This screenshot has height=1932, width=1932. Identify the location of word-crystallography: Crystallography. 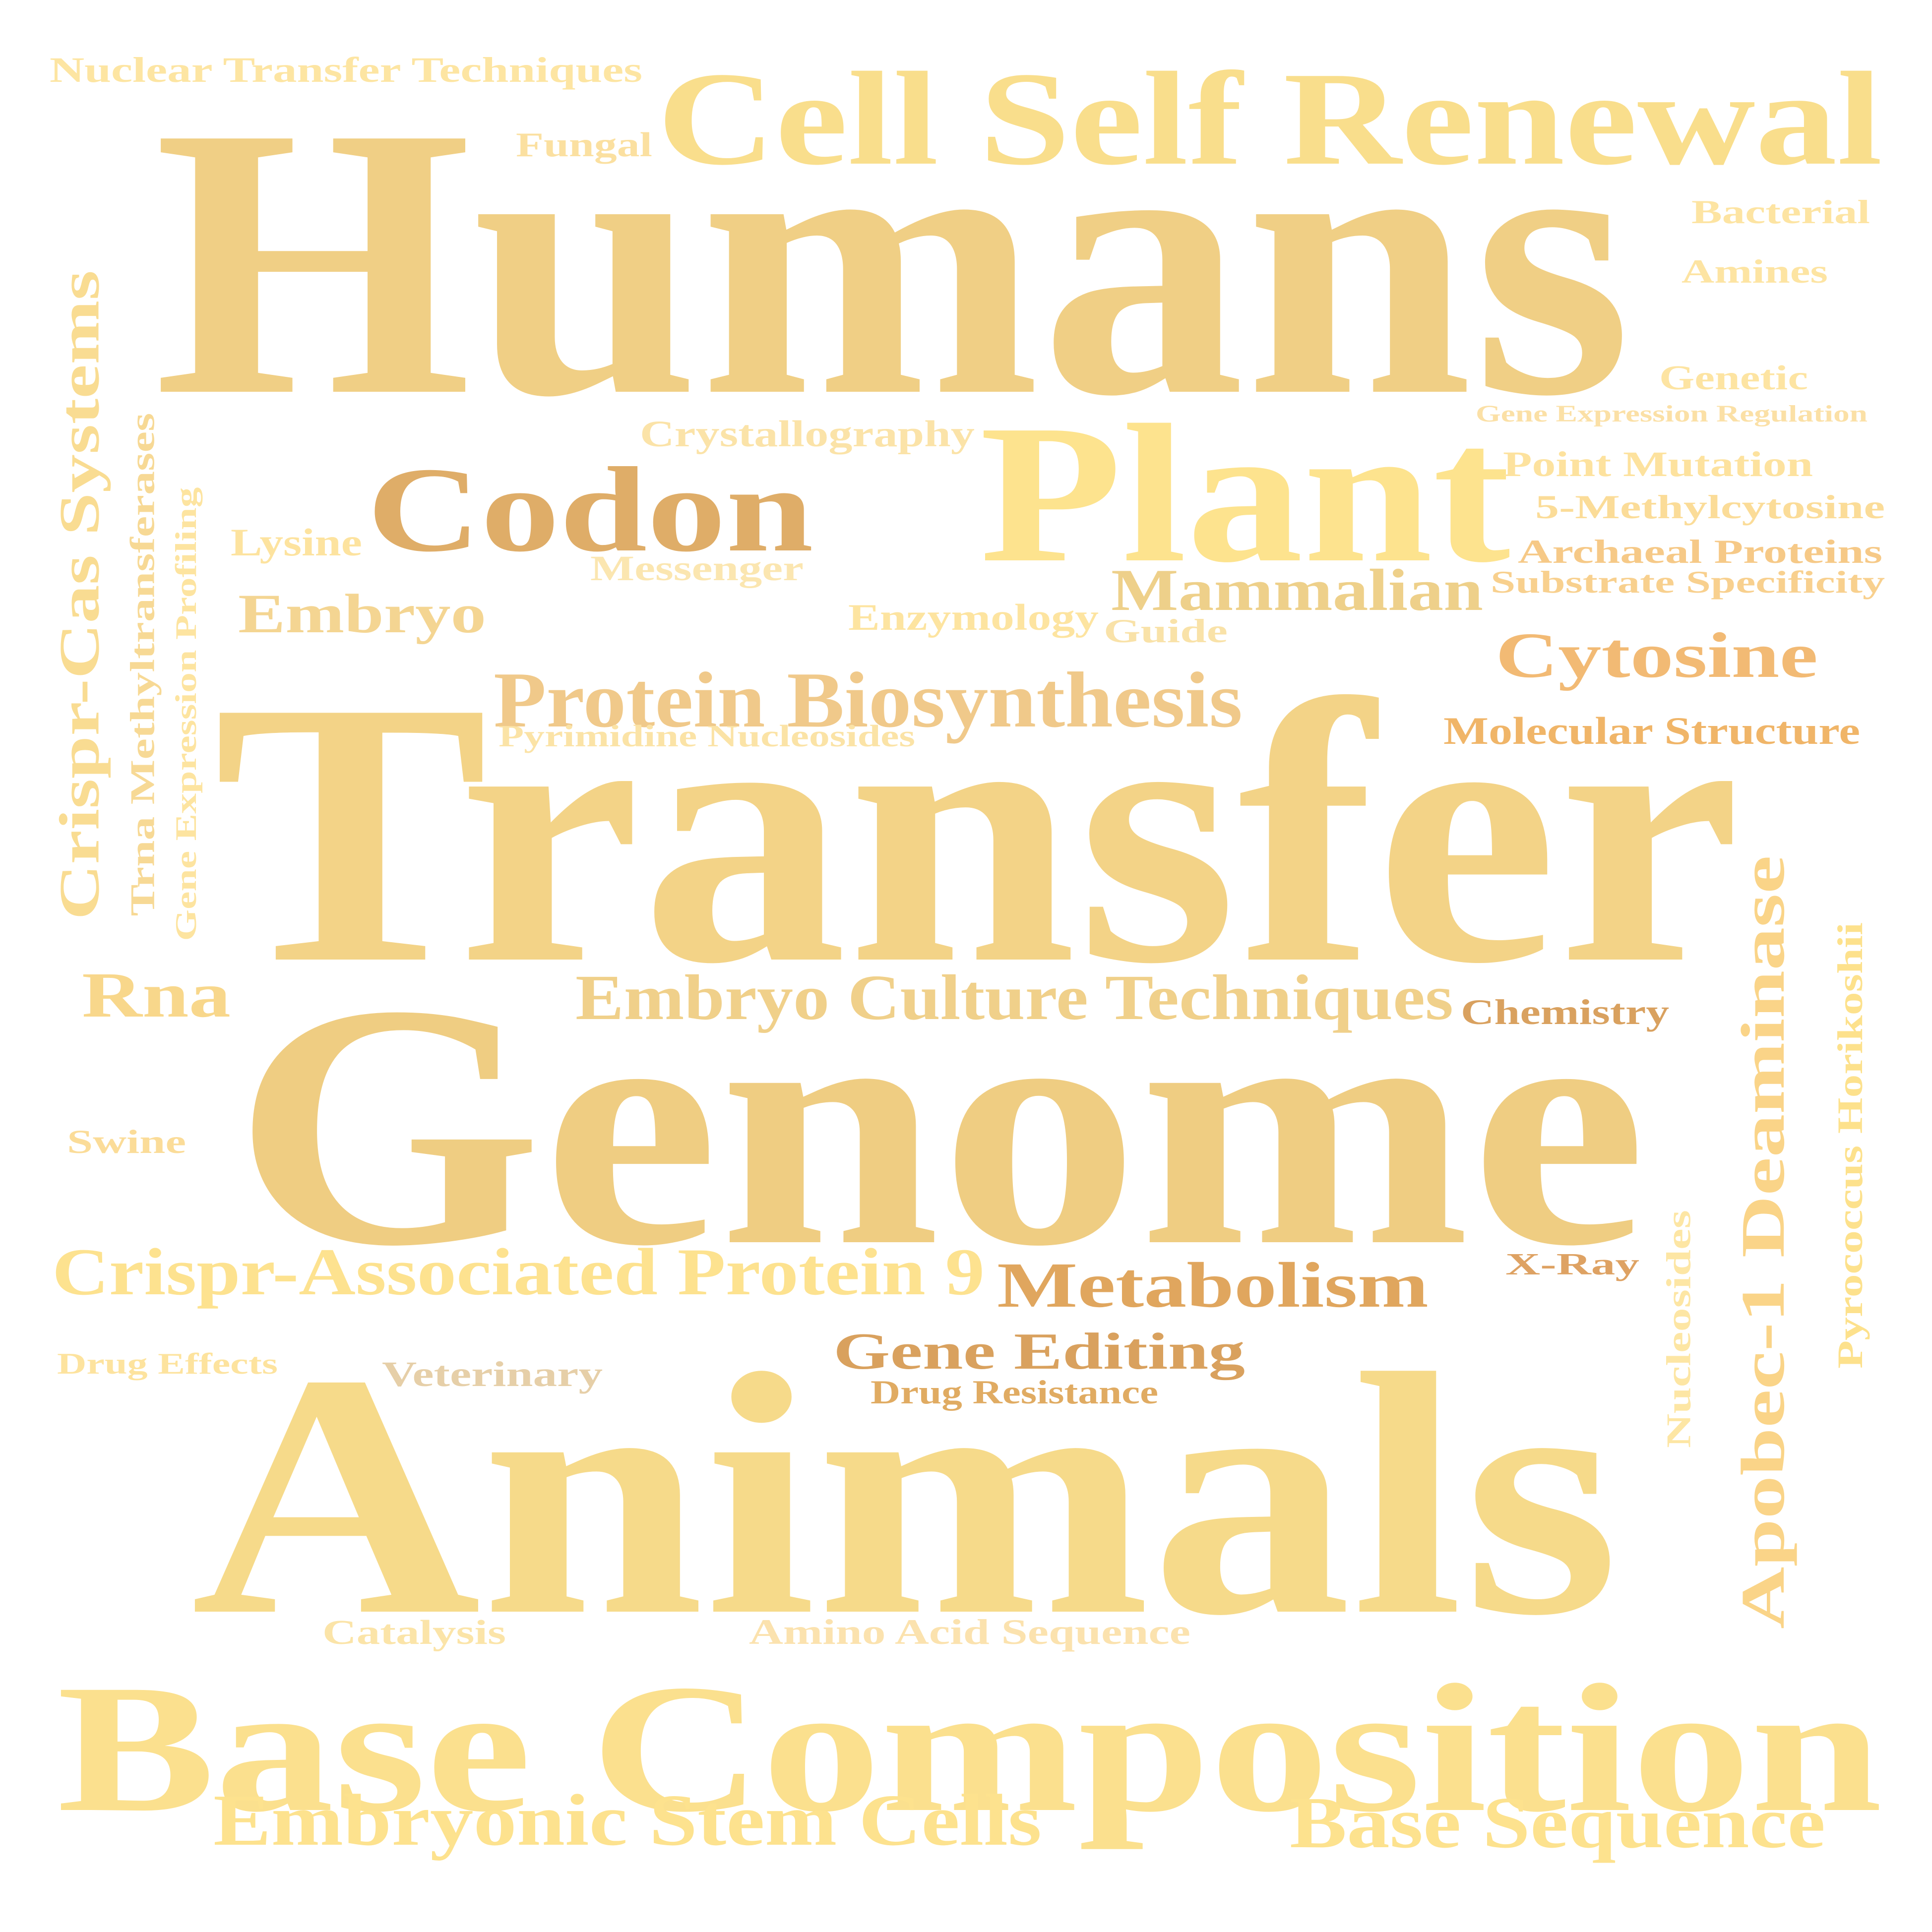
(808, 434).